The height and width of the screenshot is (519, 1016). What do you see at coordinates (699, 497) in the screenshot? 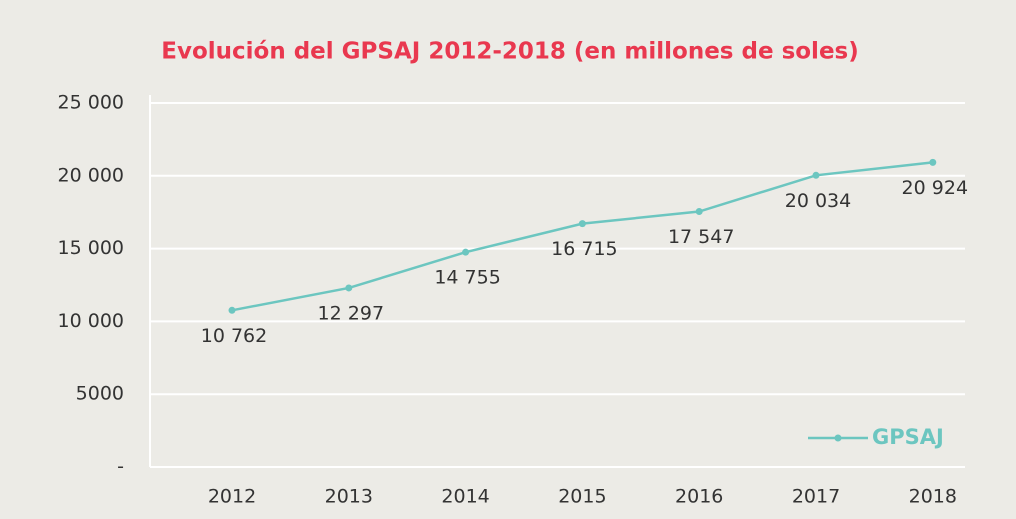
I see `x-tick-label: 2016` at bounding box center [699, 497].